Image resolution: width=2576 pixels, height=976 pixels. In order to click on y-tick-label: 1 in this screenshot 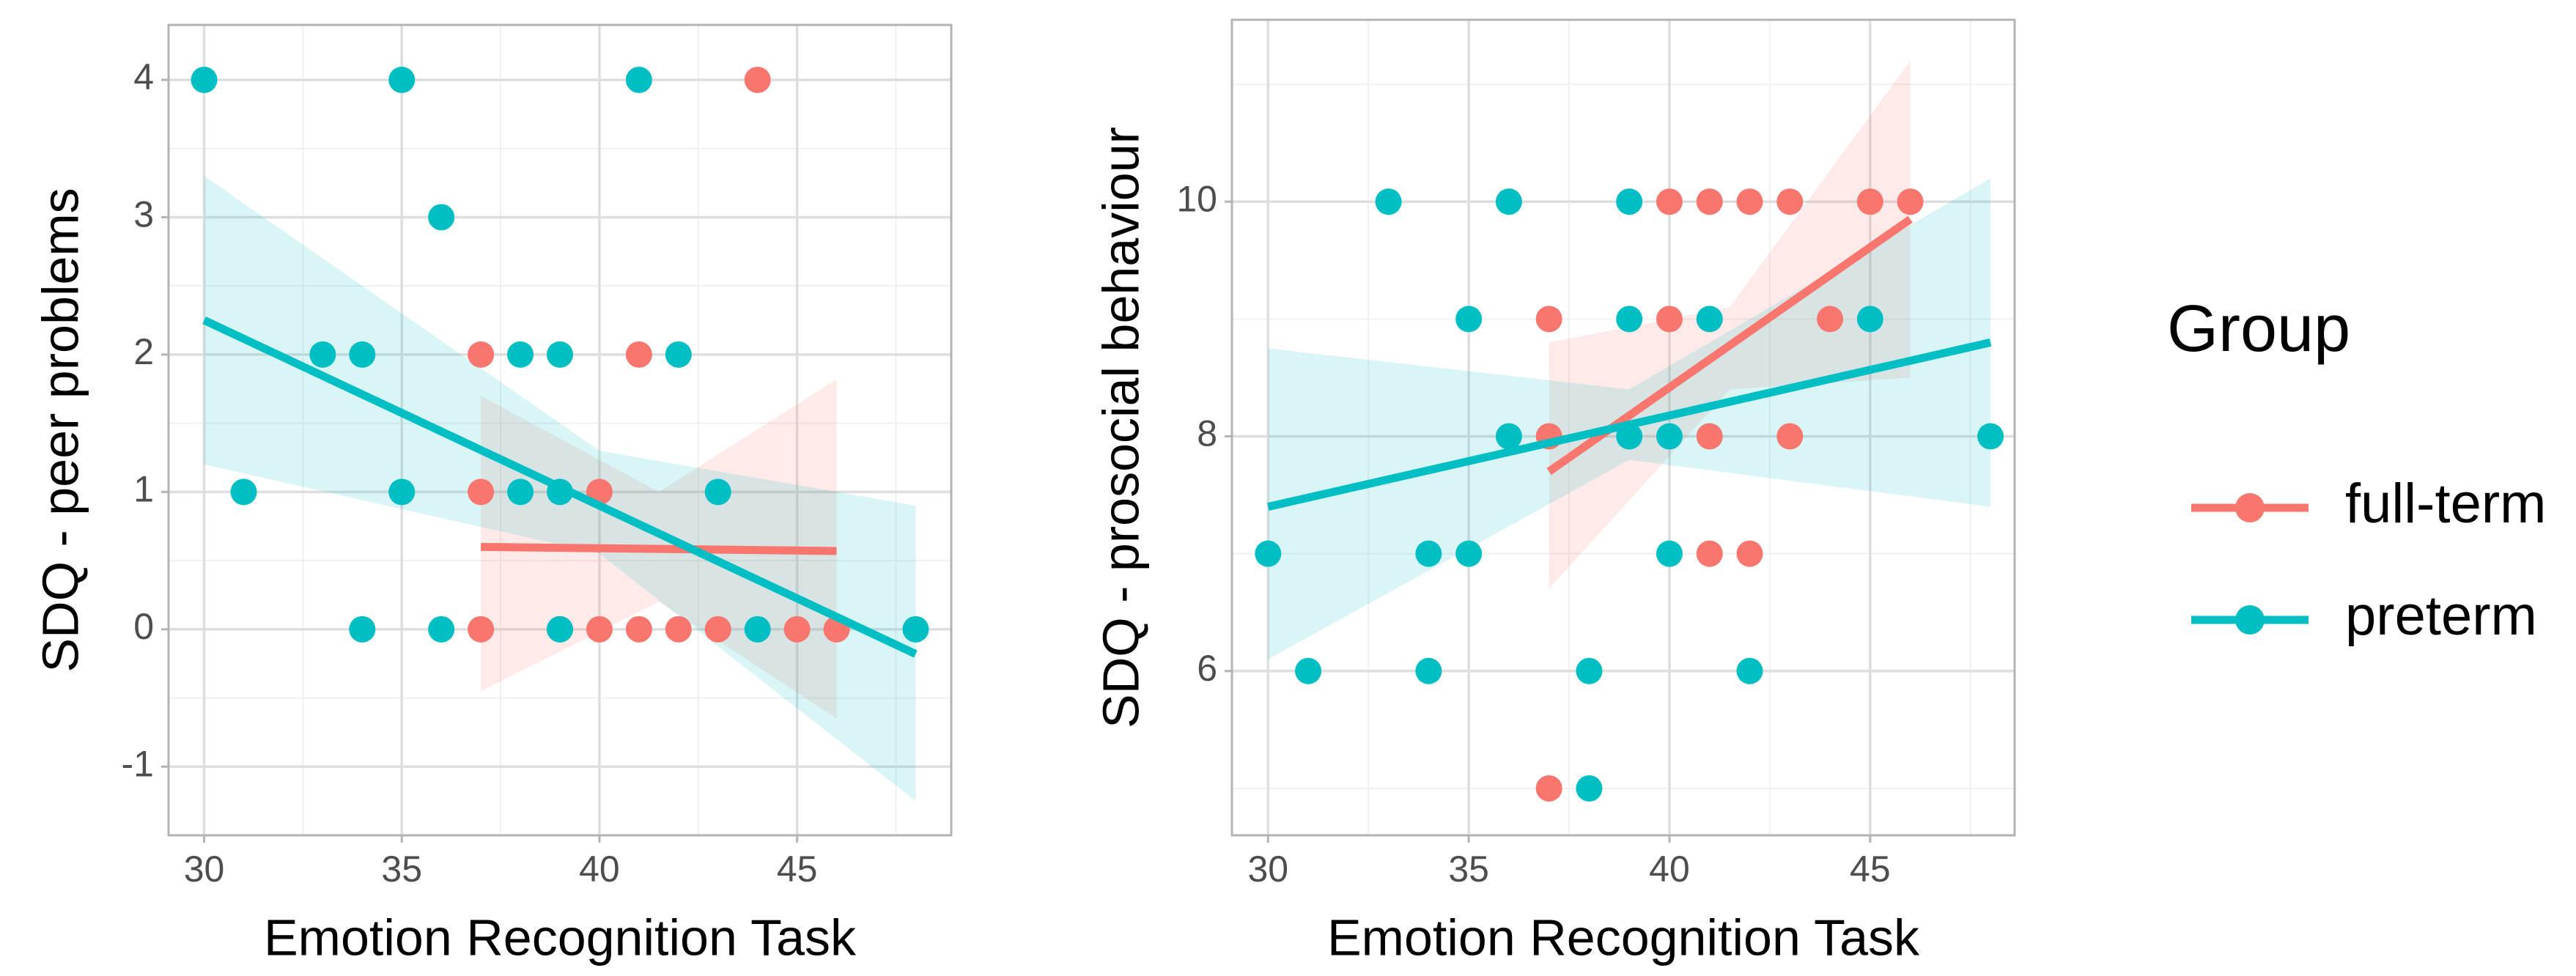, I will do `click(143, 489)`.